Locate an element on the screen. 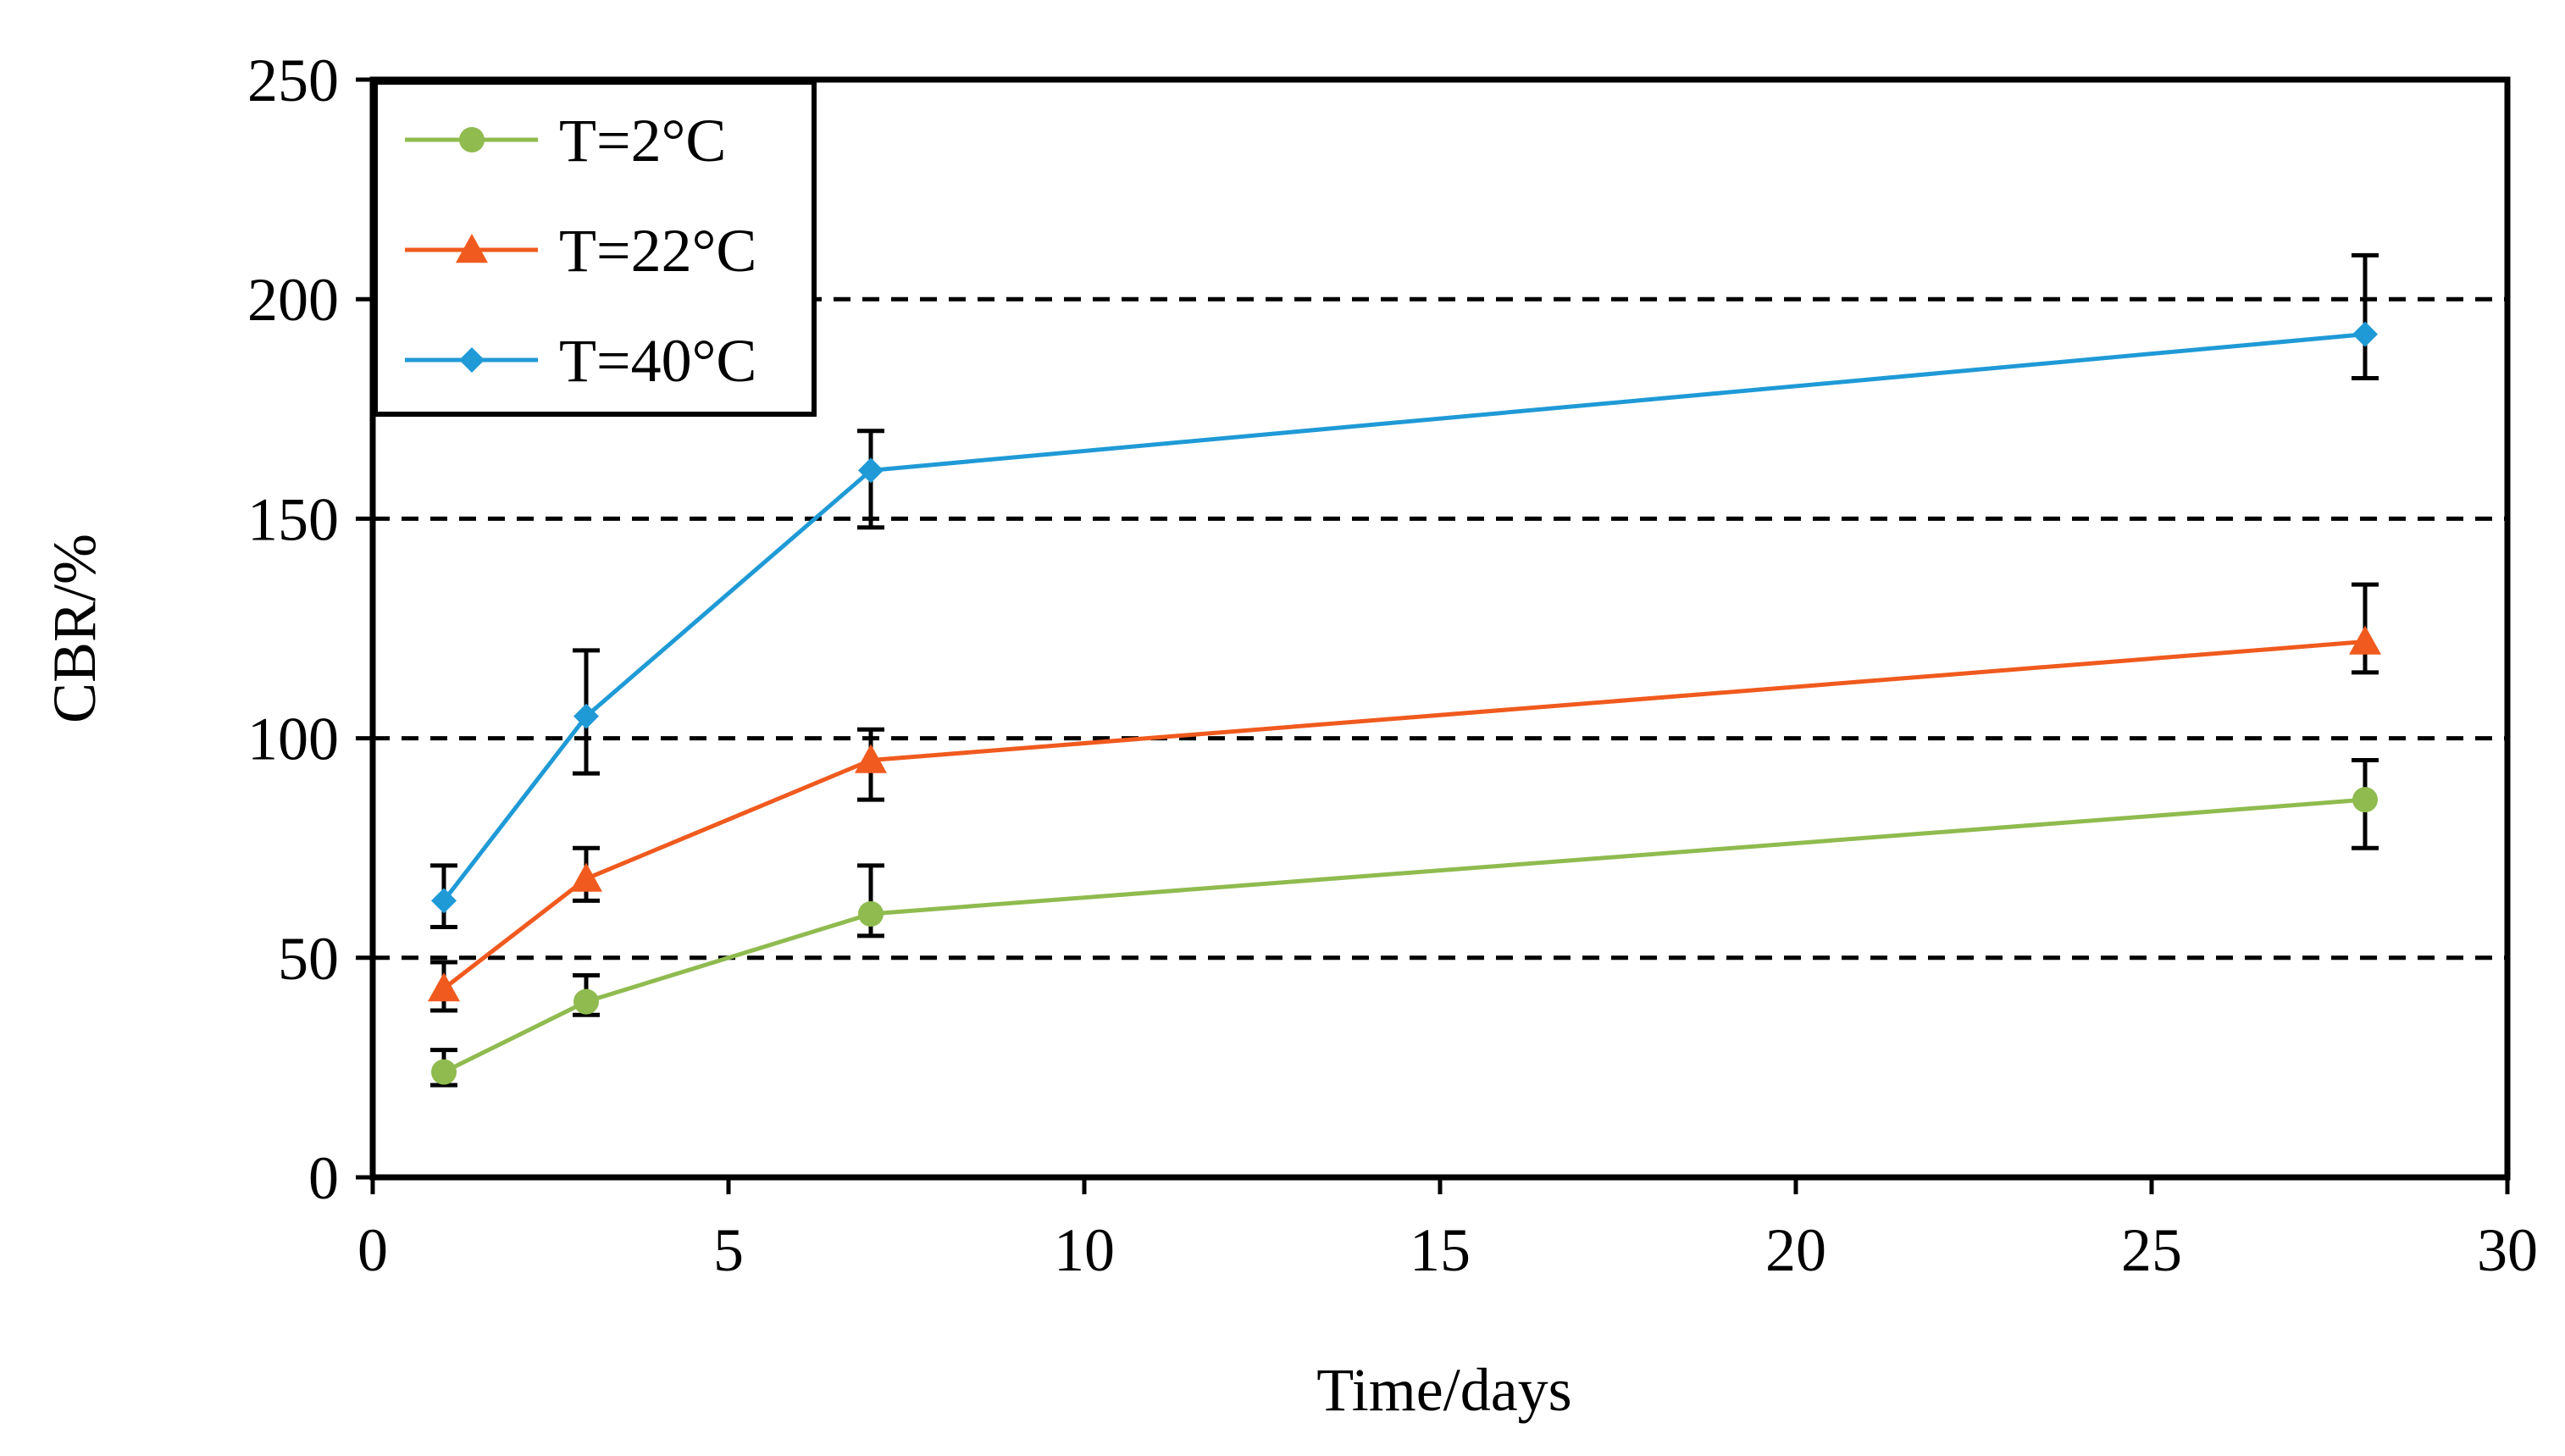 This screenshot has width=2565, height=1456. x-tick-label: 30 is located at coordinates (2507, 1250).